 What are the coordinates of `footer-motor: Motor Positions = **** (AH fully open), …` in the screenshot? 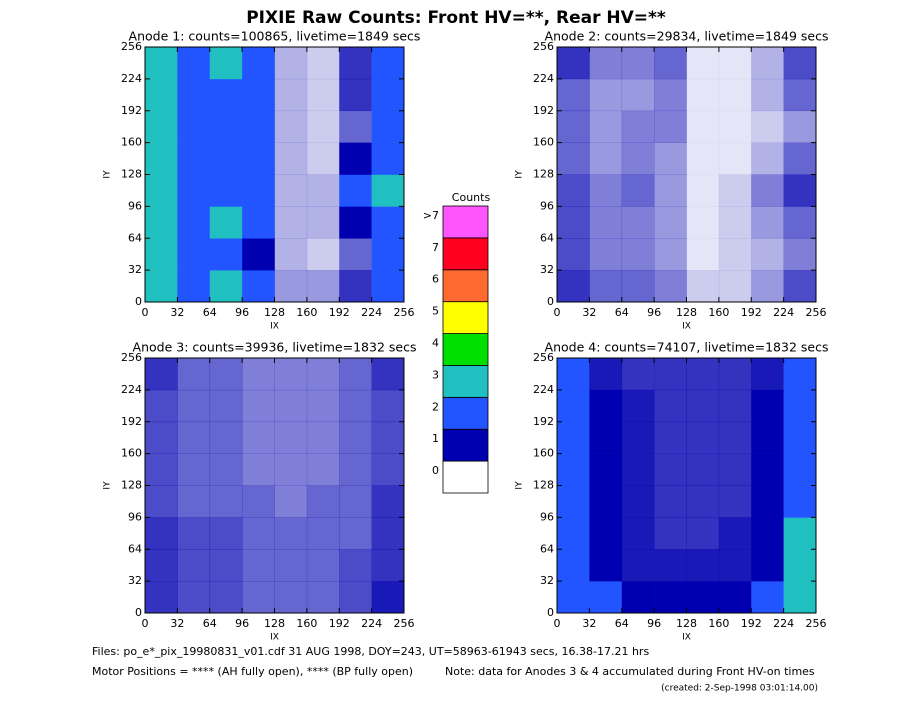 It's located at (252, 671).